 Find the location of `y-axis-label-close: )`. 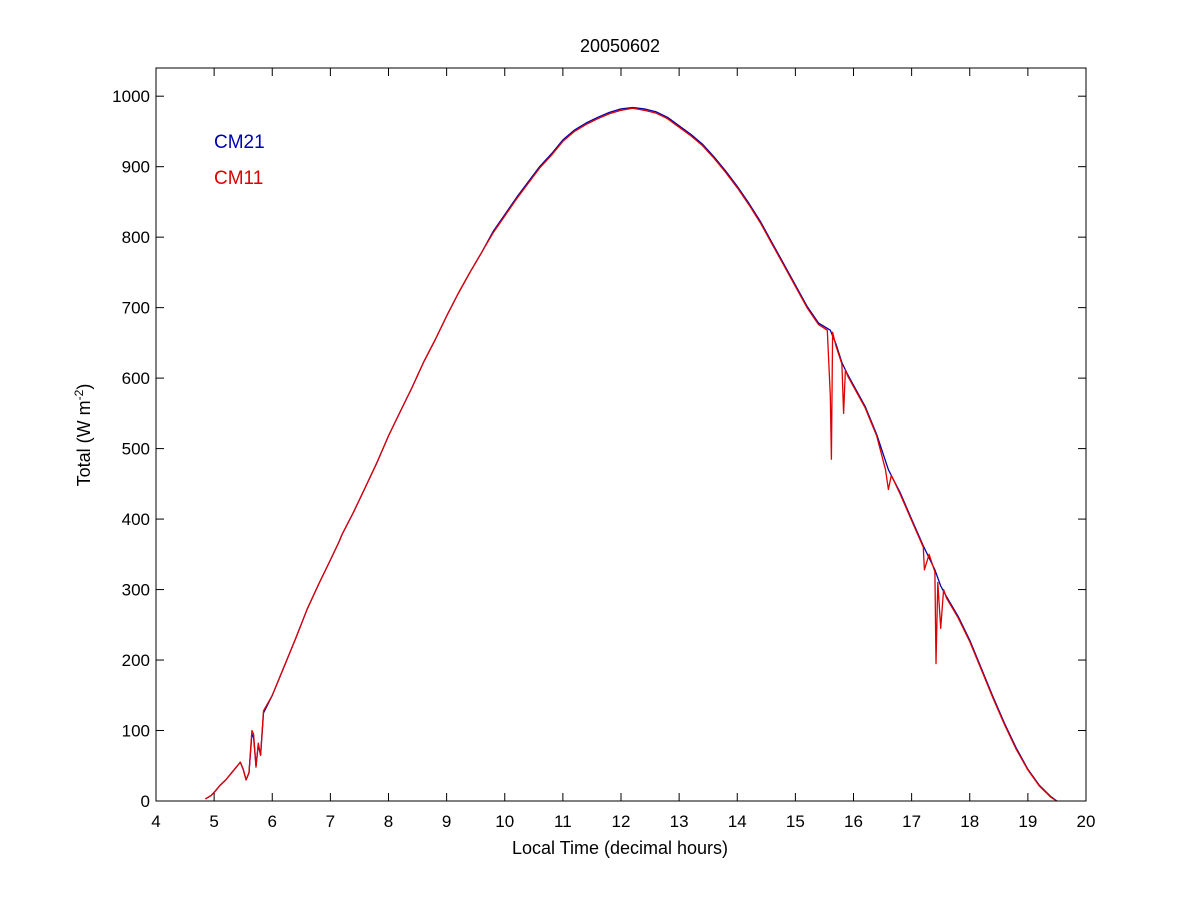

y-axis-label-close: ) is located at coordinates (84, 387).